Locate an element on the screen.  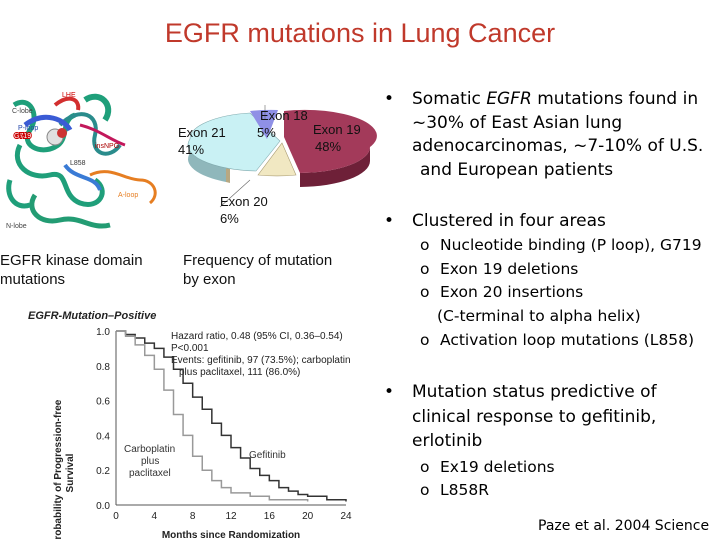
km-xlabel: Months since Randomization is located at coordinates (231, 535).